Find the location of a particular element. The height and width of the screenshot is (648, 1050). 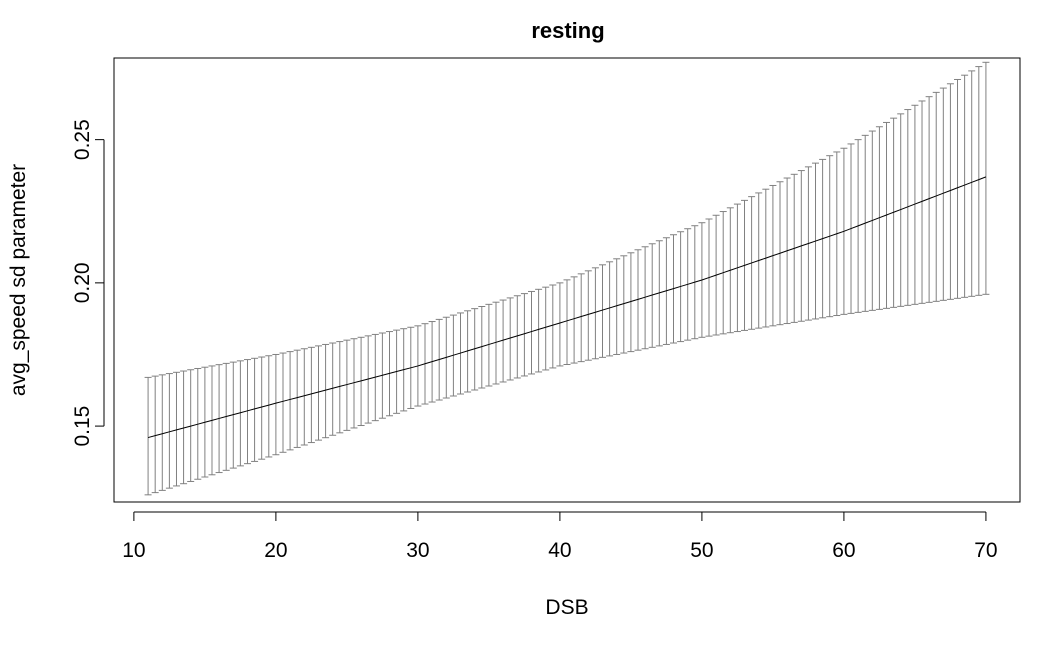

x-tick-label: 40 is located at coordinates (559, 550).